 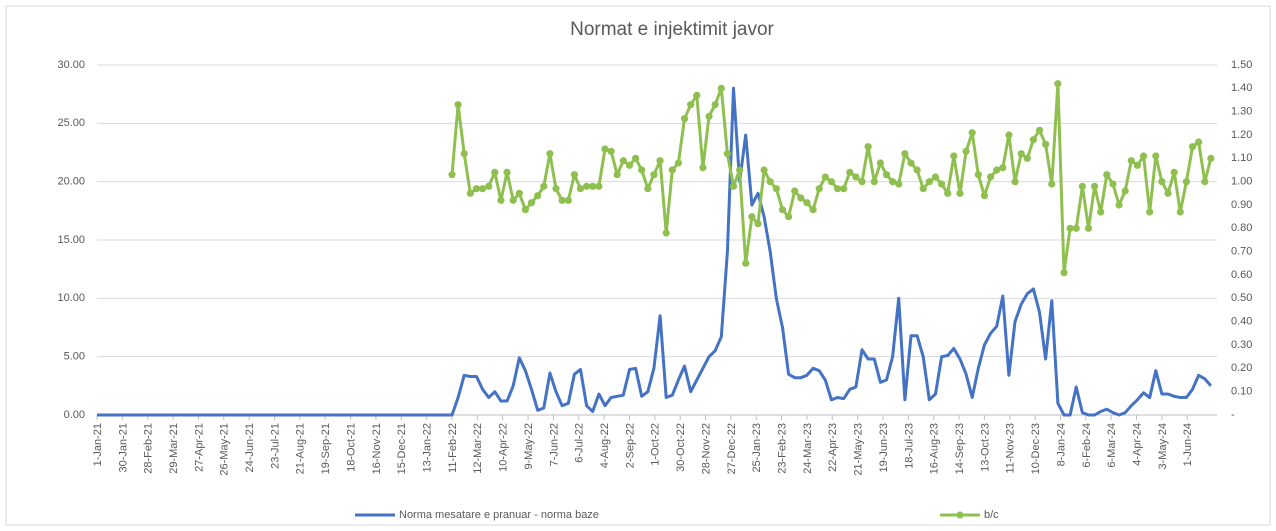 What do you see at coordinates (1241, 112) in the screenshot?
I see `y2-tick-label: 1.30` at bounding box center [1241, 112].